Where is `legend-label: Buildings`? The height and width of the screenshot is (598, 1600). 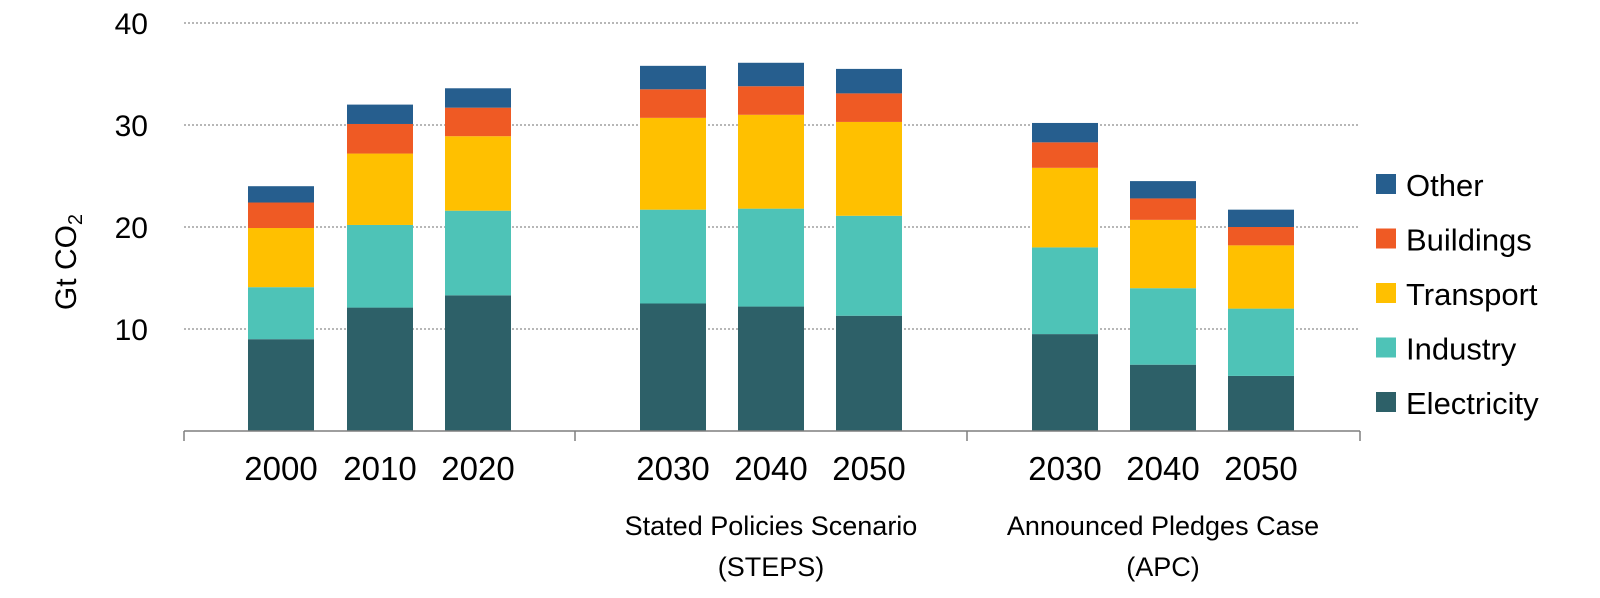
legend-label: Buildings is located at coordinates (1469, 240).